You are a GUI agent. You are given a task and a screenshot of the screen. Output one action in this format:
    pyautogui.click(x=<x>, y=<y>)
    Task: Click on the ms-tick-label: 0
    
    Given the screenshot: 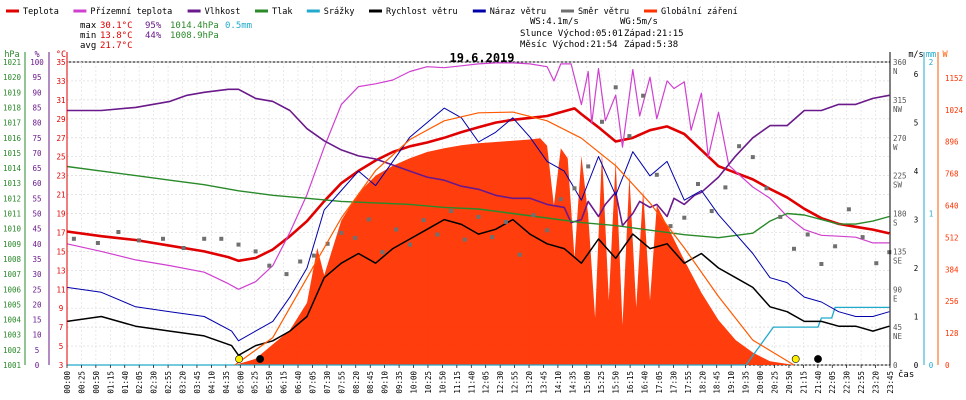 What is the action you would take?
    pyautogui.click(x=916, y=365)
    